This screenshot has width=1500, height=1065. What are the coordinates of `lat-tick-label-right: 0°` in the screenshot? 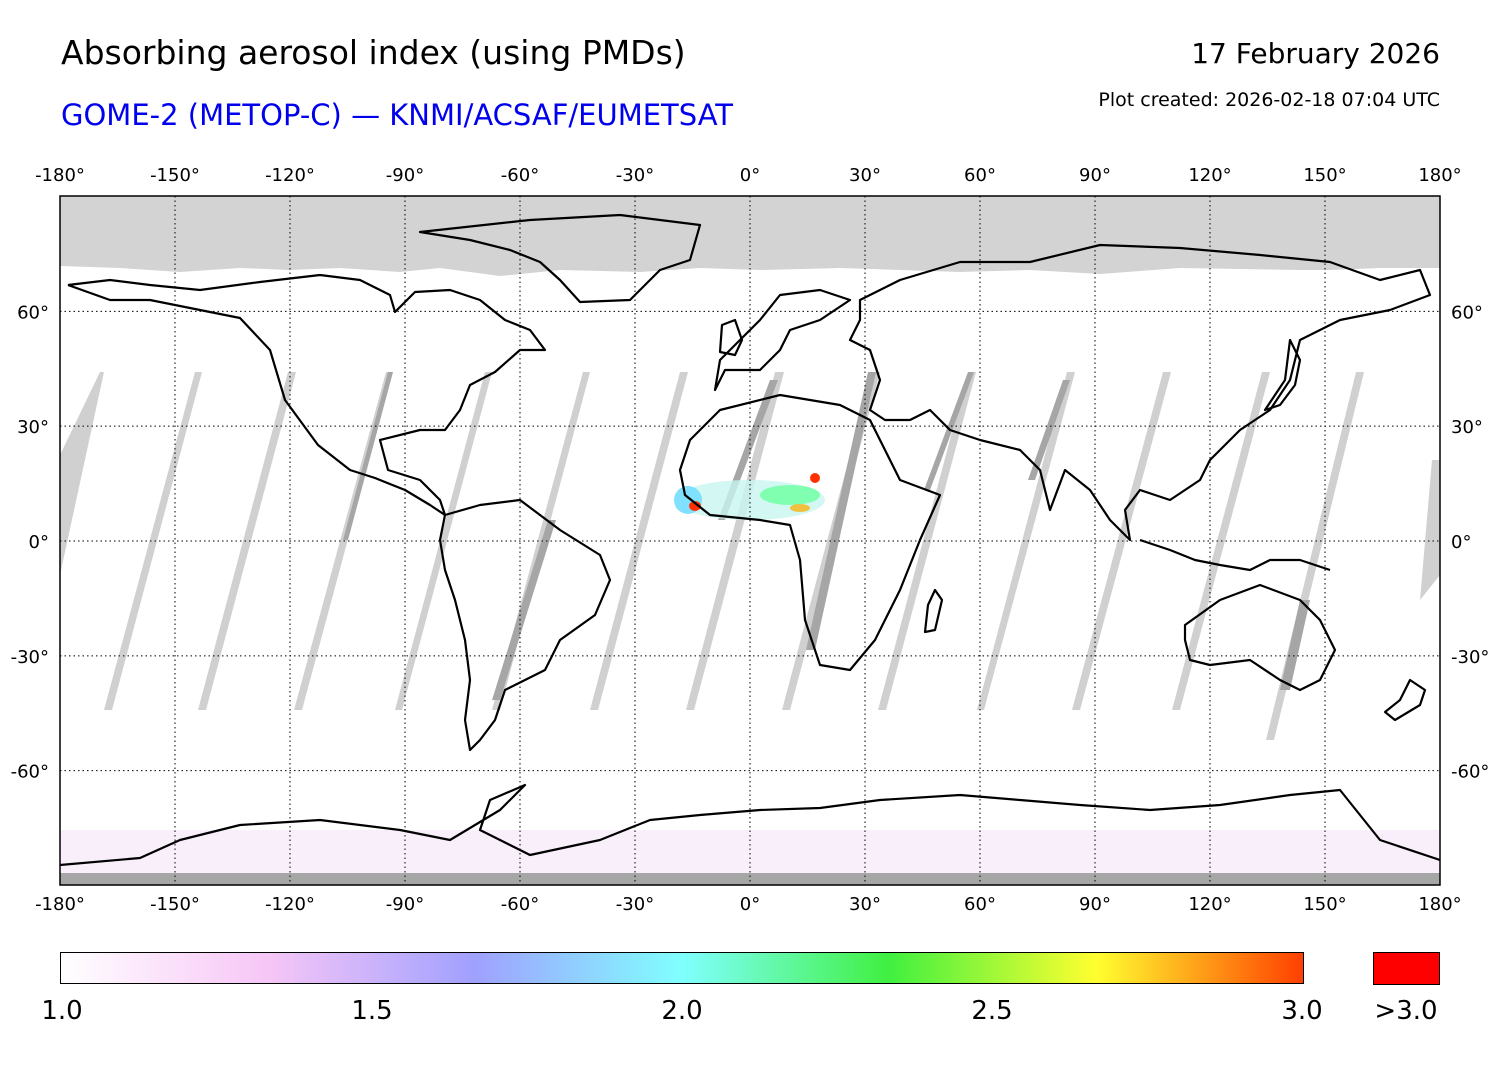 It's located at (1461, 542).